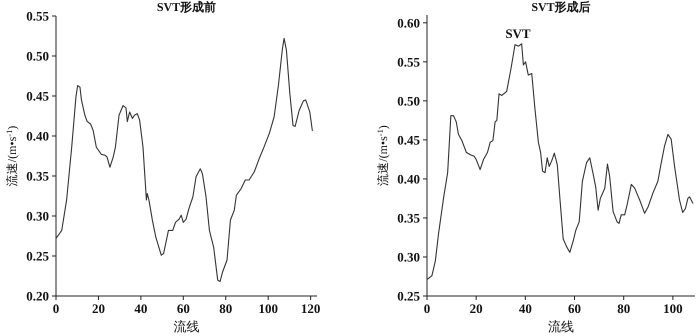 The width and height of the screenshot is (700, 336). What do you see at coordinates (37, 296) in the screenshot?
I see `y-tick-label: 0.20` at bounding box center [37, 296].